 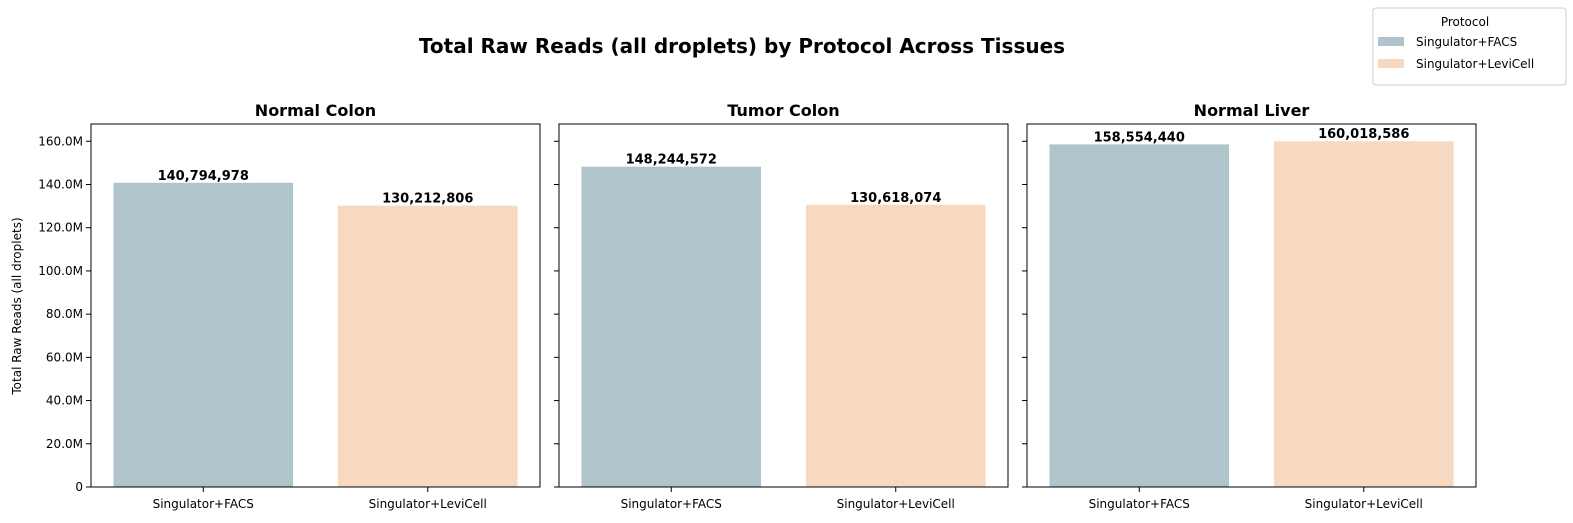 I want to click on bar-value-label: 140,794,978, so click(x=203, y=176).